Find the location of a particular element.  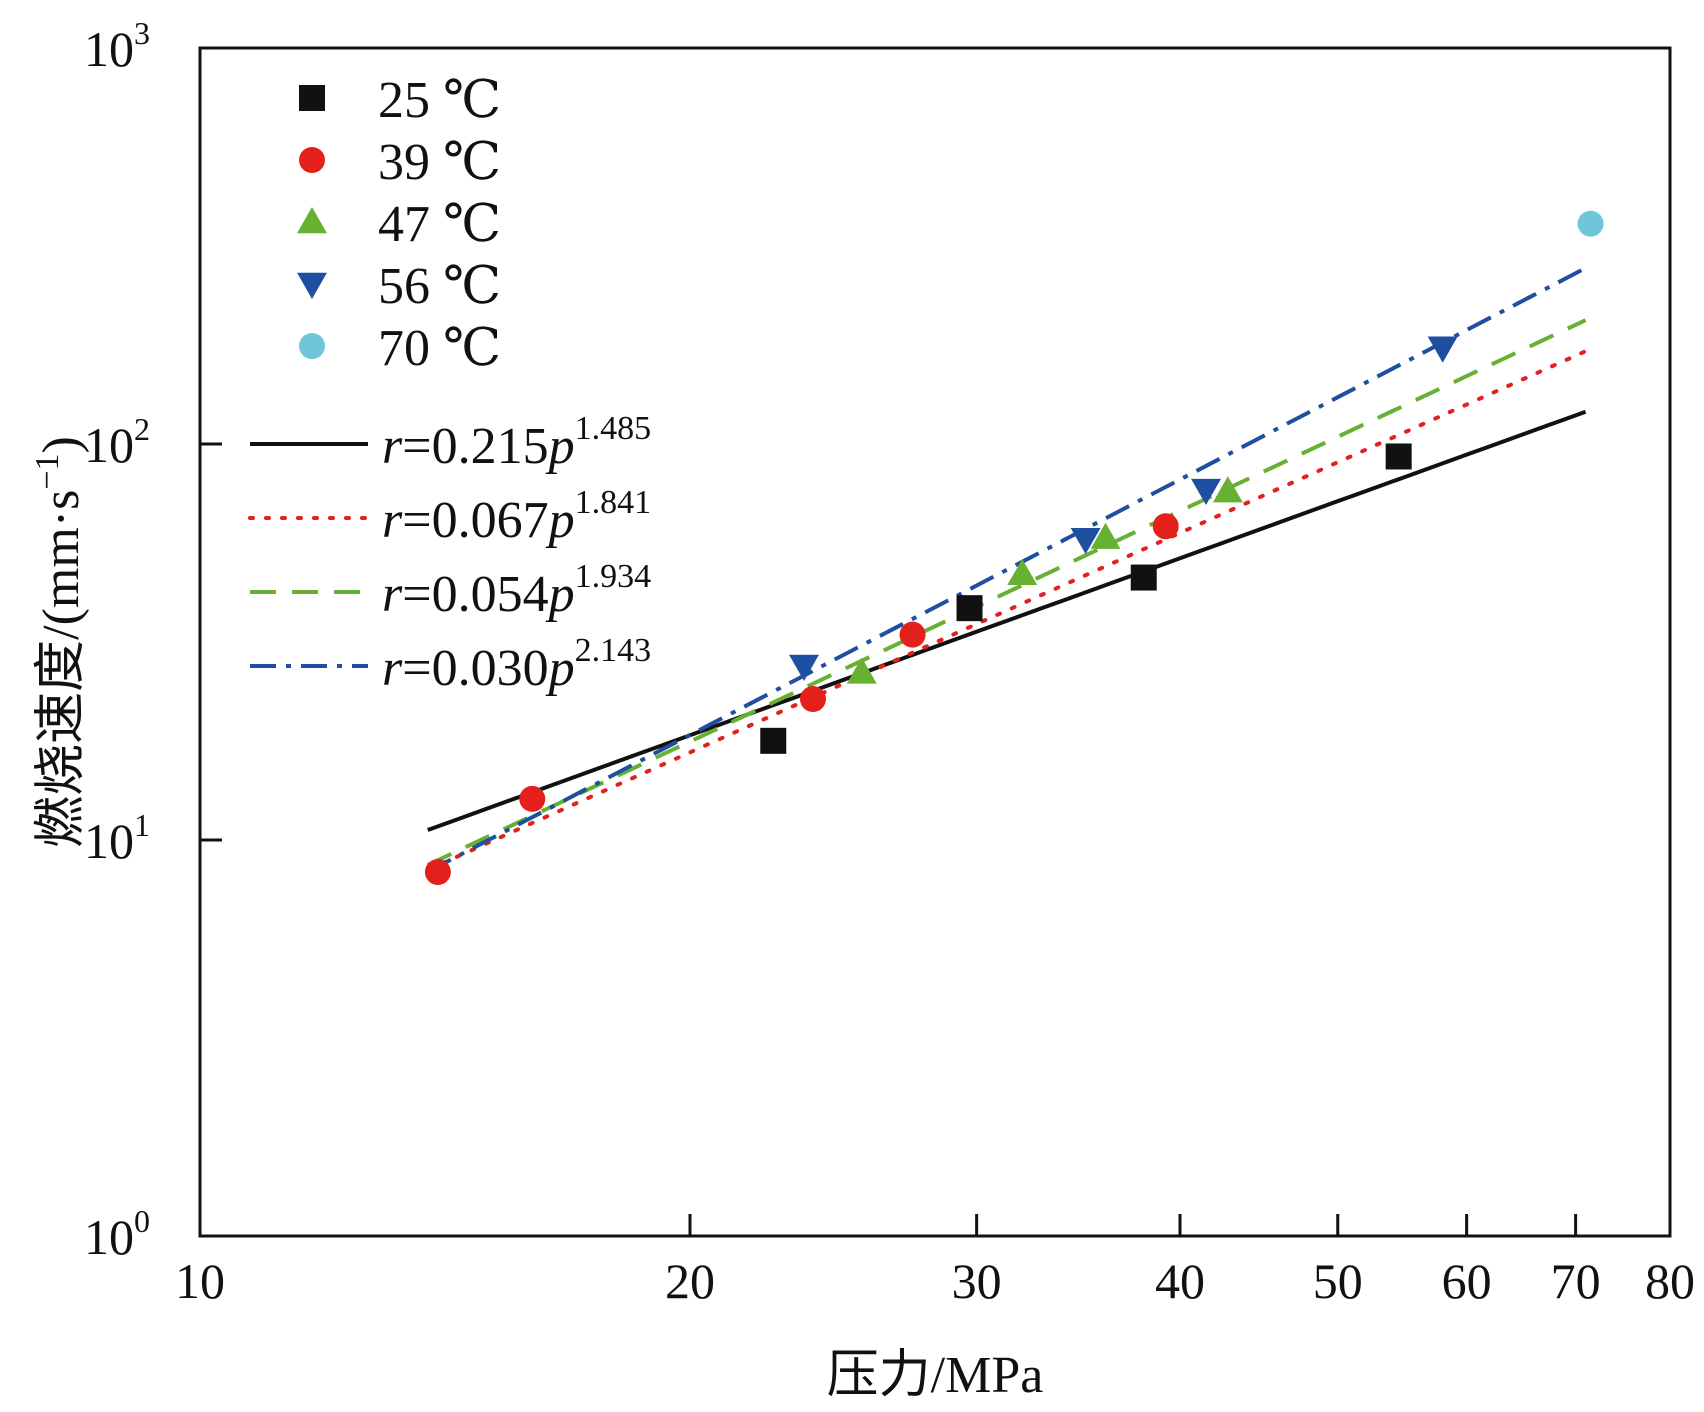

y-tick-label-1: 10⁰ is located at coordinates (117, 1234).